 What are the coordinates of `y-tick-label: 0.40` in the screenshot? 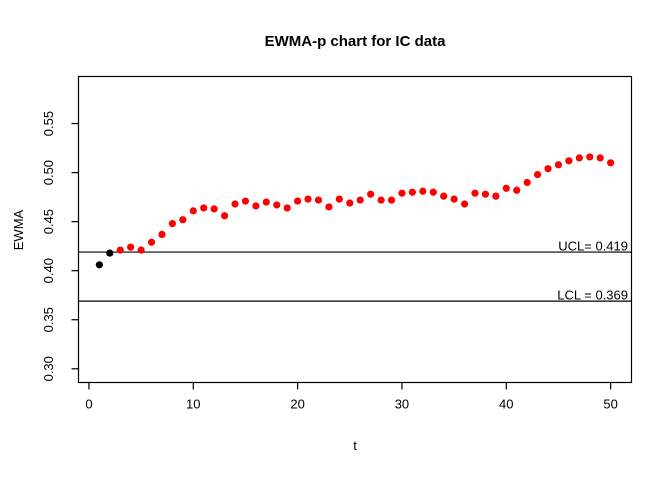 It's located at (48, 270).